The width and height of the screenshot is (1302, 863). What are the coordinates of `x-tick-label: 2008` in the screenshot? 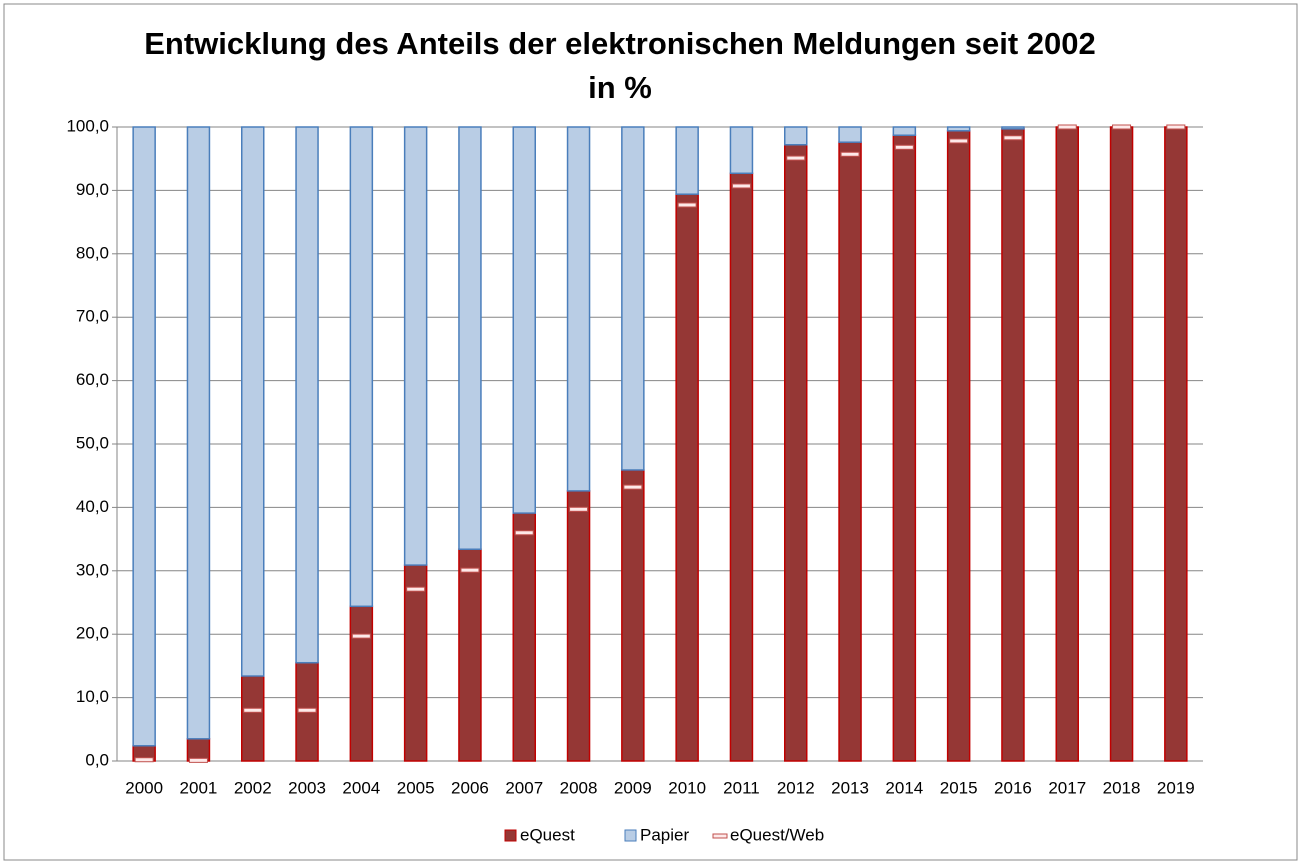 It's located at (579, 787).